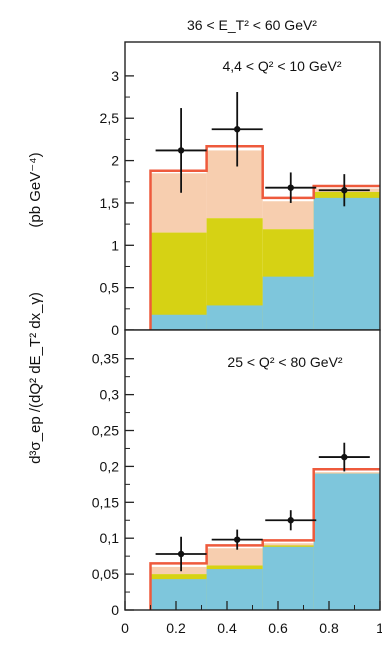 This screenshot has height=645, width=382. What do you see at coordinates (278, 628) in the screenshot?
I see `x-tick-label: 0.6` at bounding box center [278, 628].